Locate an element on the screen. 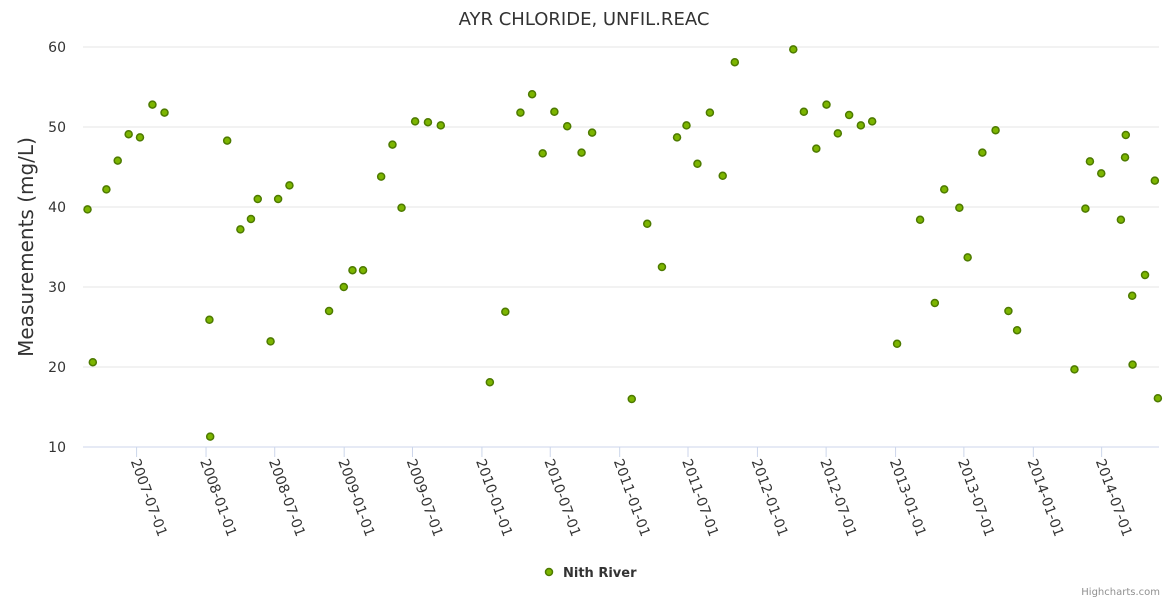  x-tick-label: 2012-01-01 is located at coordinates (769, 498).